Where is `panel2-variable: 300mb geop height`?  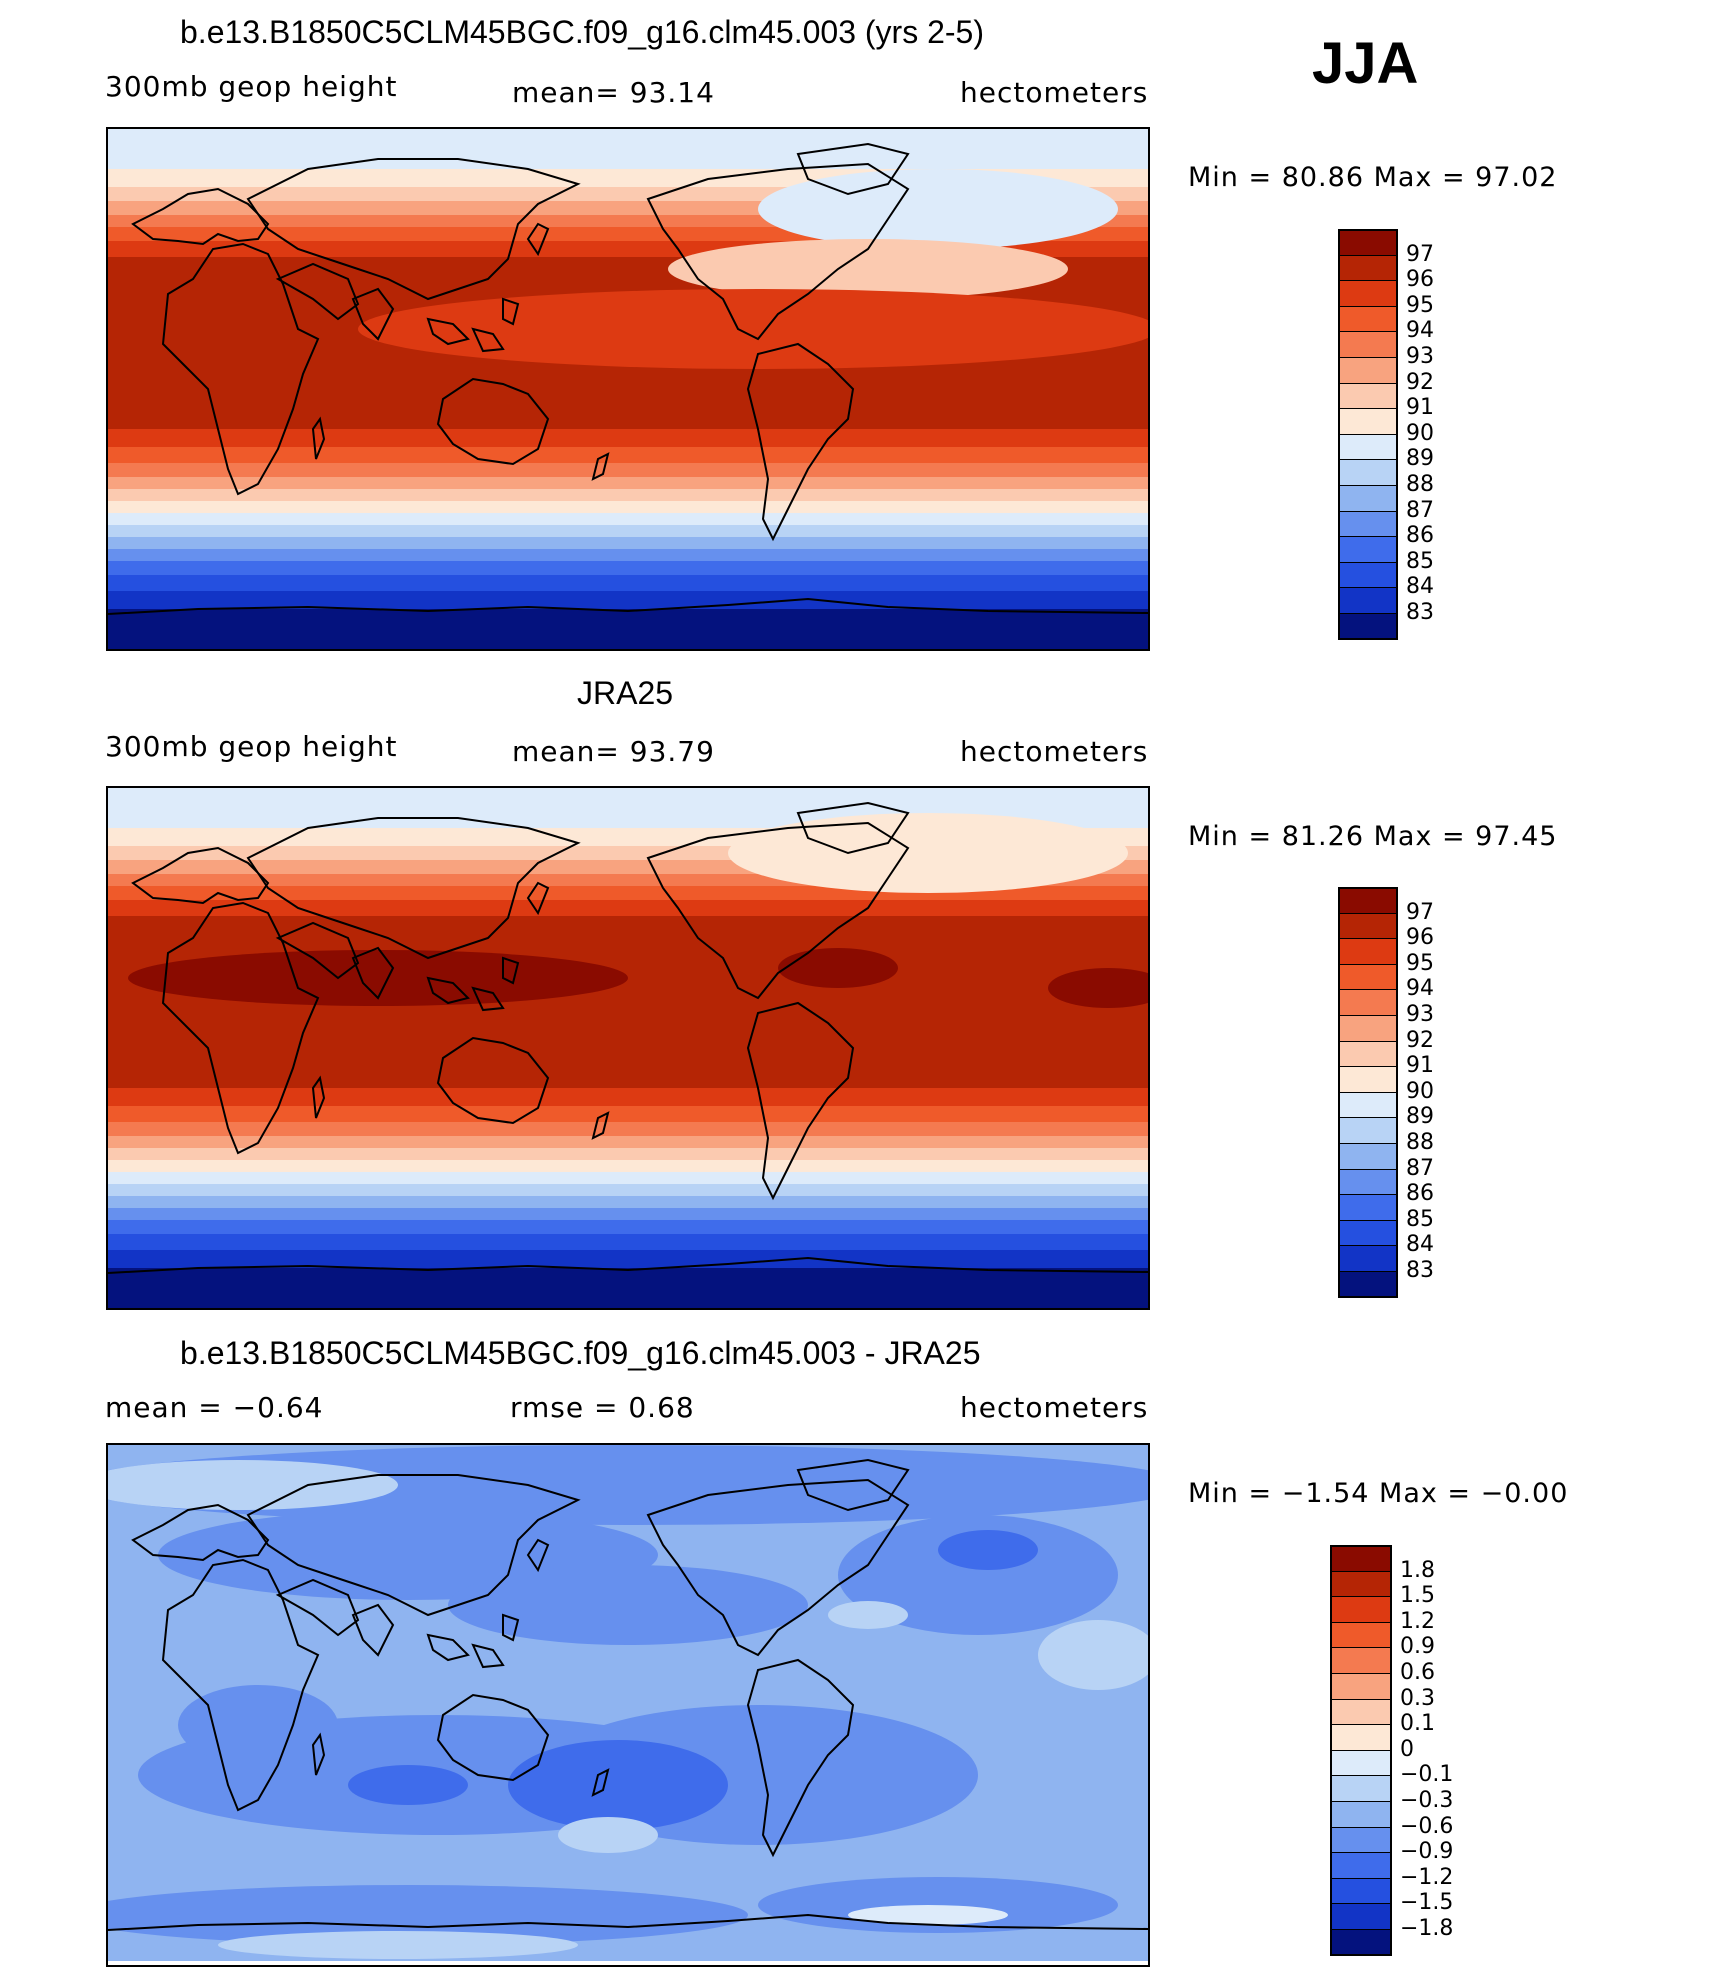 panel2-variable: 300mb geop height is located at coordinates (251, 746).